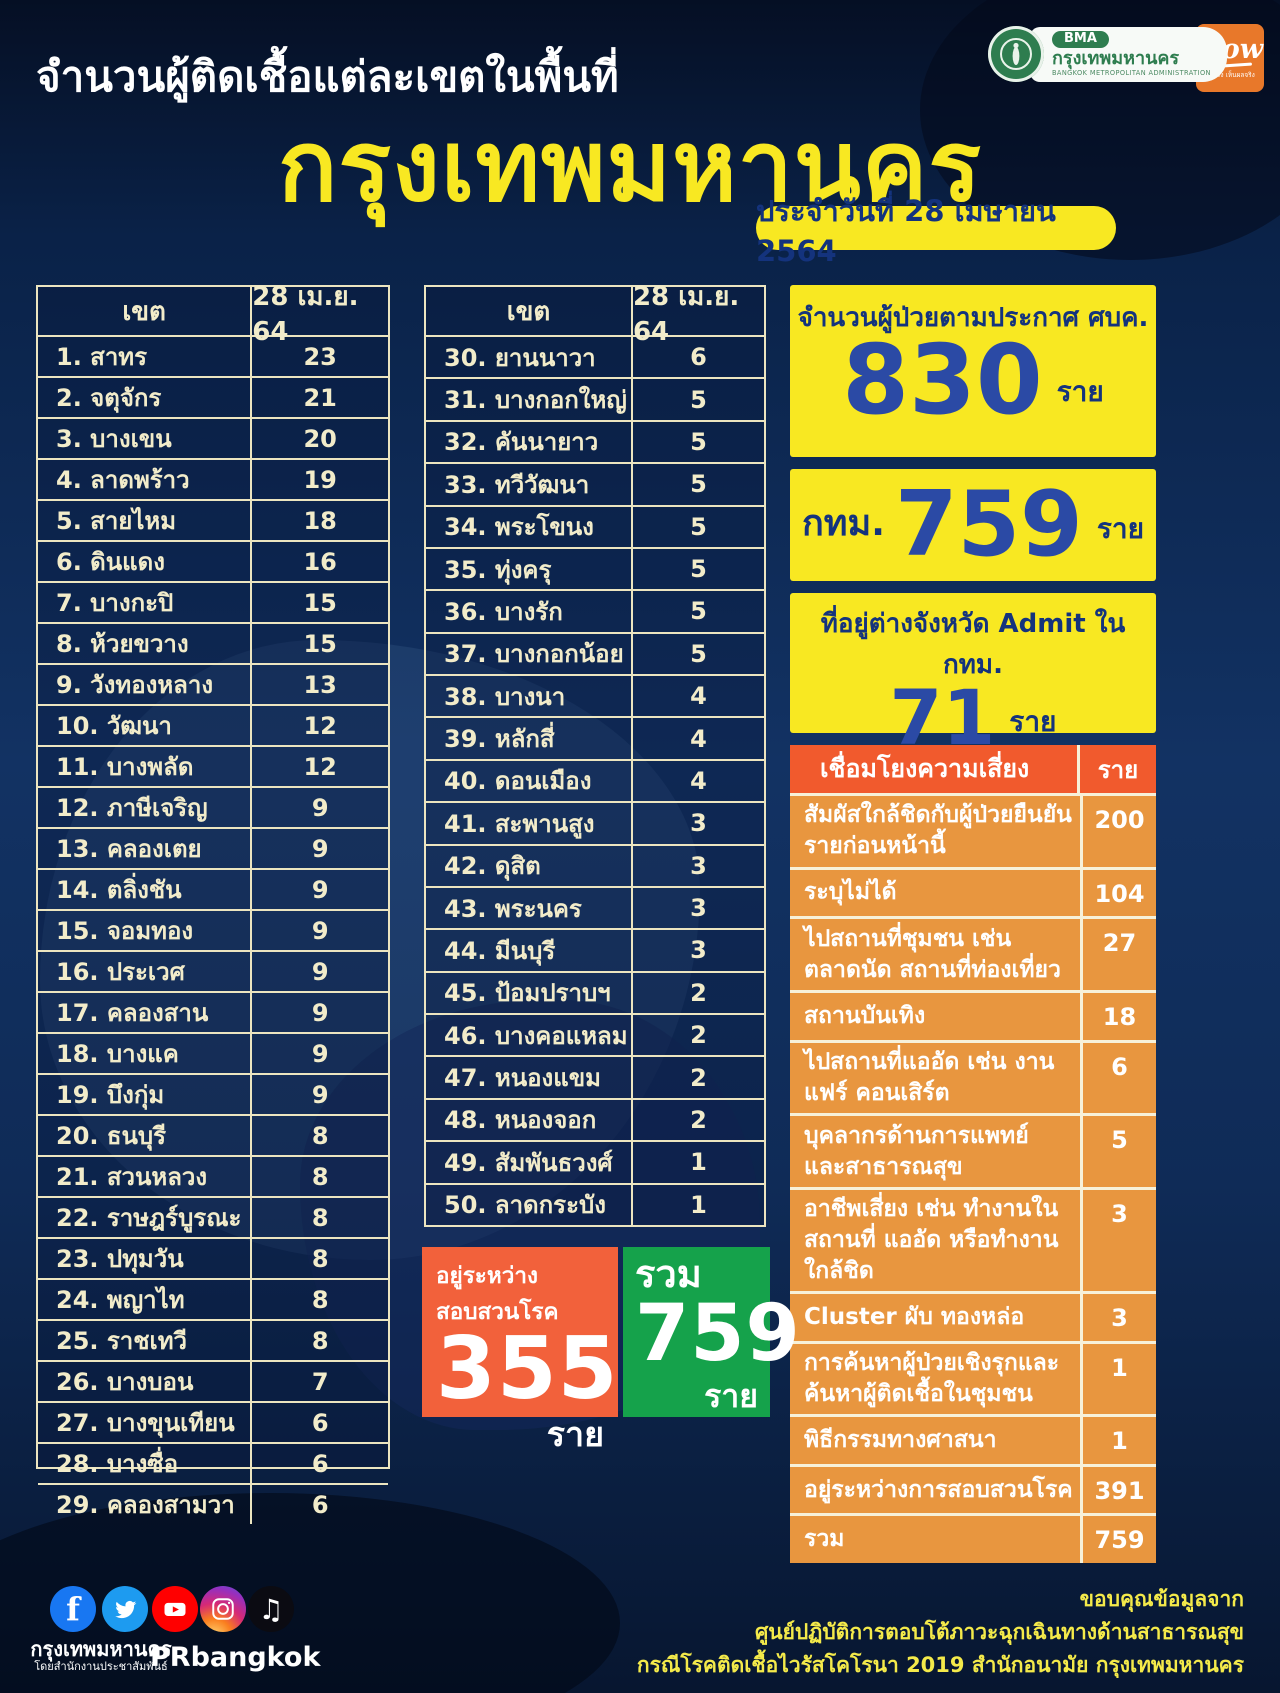 Image resolution: width=1280 pixels, height=1693 pixels. Describe the element at coordinates (942, 717) in the screenshot. I see `other-province-value: 71` at that location.